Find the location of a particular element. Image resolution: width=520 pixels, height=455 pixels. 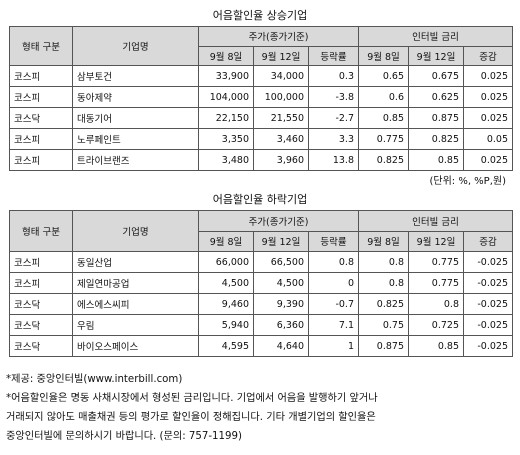

table1-title: 어음할인율 상승기업 is located at coordinates (260, 15).